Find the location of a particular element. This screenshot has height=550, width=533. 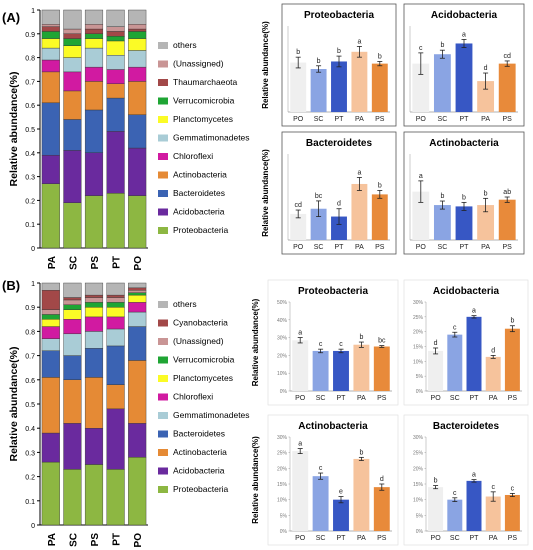

legend-entry: (Unassigned) is located at coordinates (198, 341).